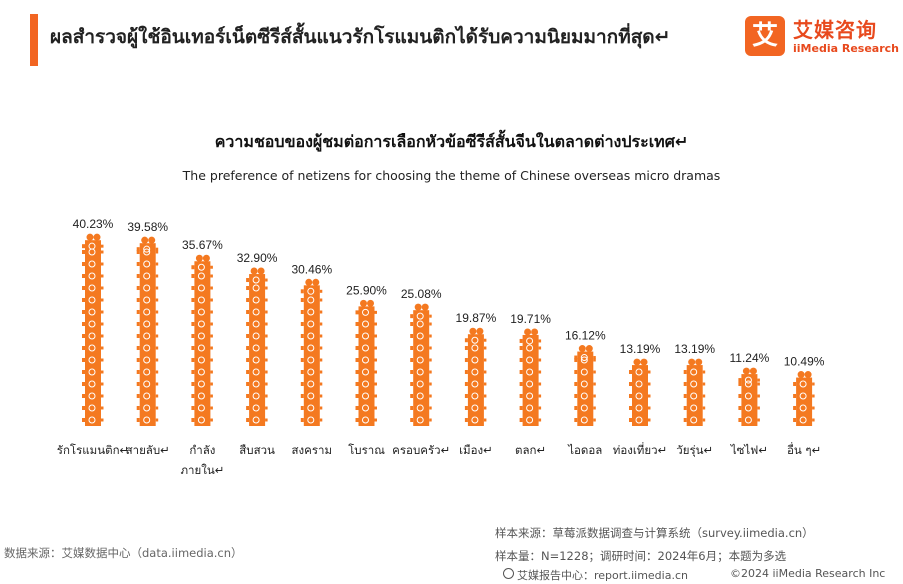 The width and height of the screenshot is (903, 584). Describe the element at coordinates (366, 450) in the screenshot. I see `category-label: โบราณ` at that location.